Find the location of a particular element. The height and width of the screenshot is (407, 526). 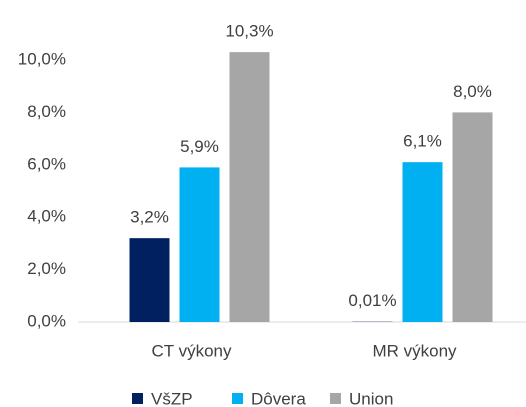

y-tick-label: 10,0% is located at coordinates (42, 58).